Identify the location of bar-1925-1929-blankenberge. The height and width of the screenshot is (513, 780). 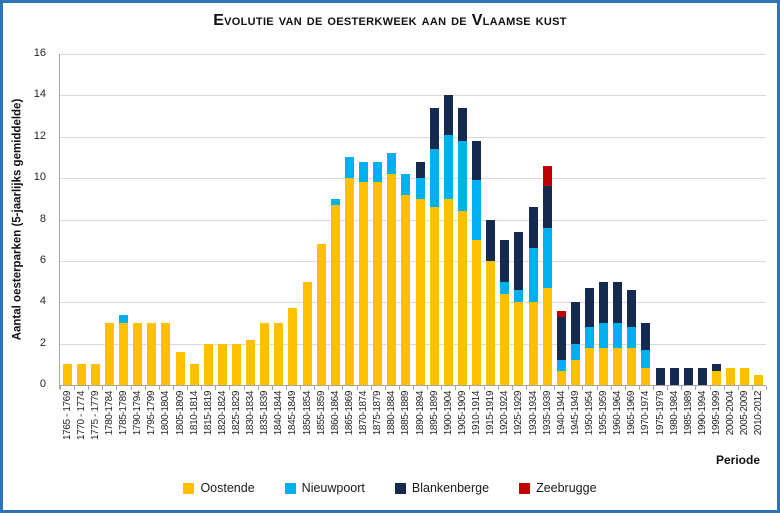
(519, 260).